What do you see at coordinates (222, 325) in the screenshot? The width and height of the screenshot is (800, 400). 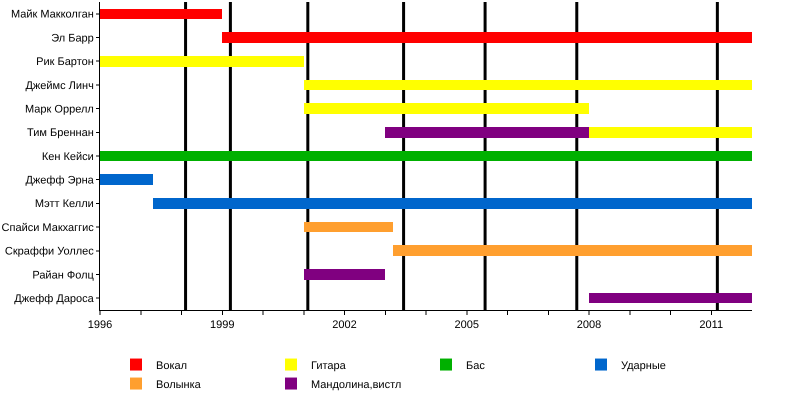 I see `x-tick-label: 1999` at bounding box center [222, 325].